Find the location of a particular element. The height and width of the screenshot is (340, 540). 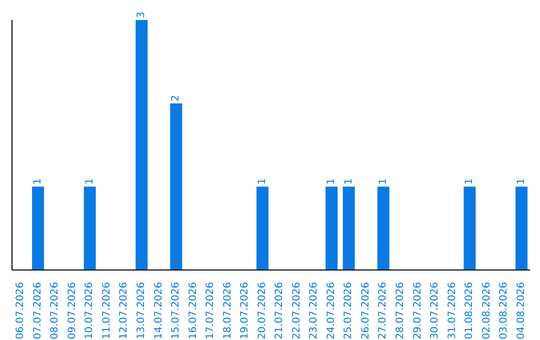

x-tick-label: 24.07.2026 is located at coordinates (331, 311).